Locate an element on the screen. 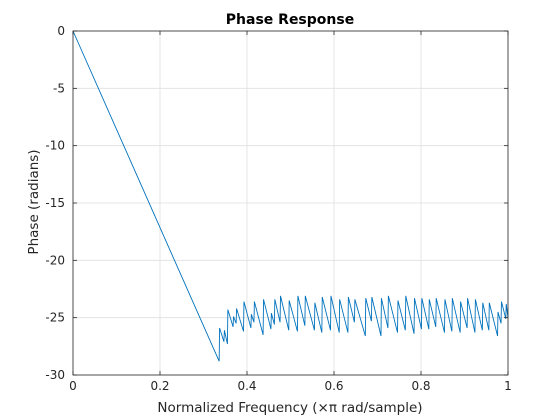 This screenshot has width=560, height=420. y-tick-label: -5 is located at coordinates (59, 88).